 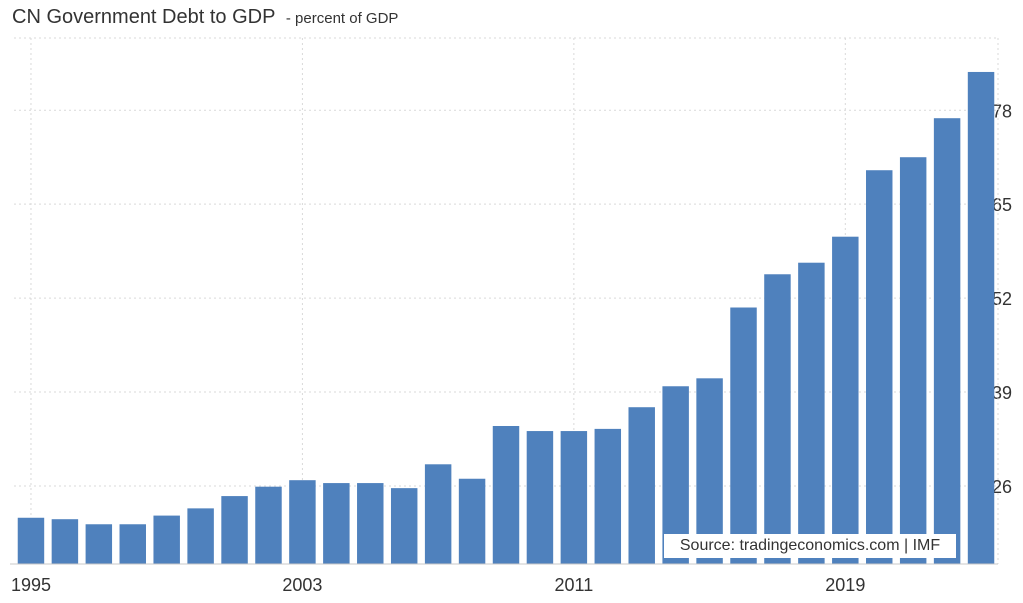 I want to click on bar-1998, so click(x=132, y=544).